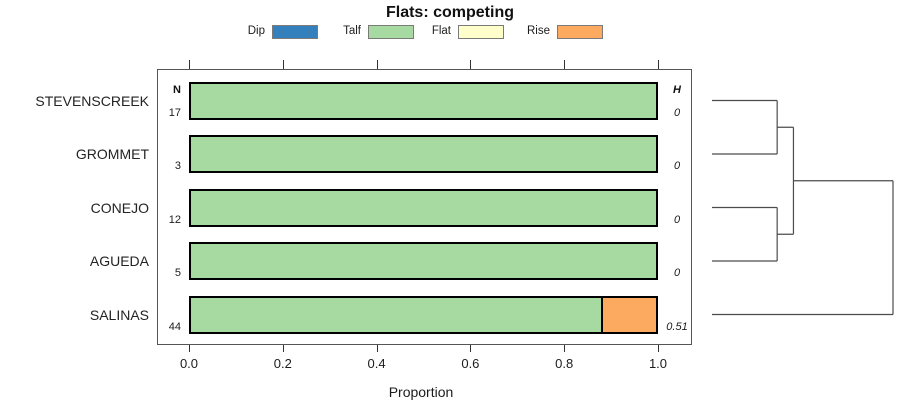  What do you see at coordinates (376, 363) in the screenshot?
I see `axis-tick-label: 0.4` at bounding box center [376, 363].